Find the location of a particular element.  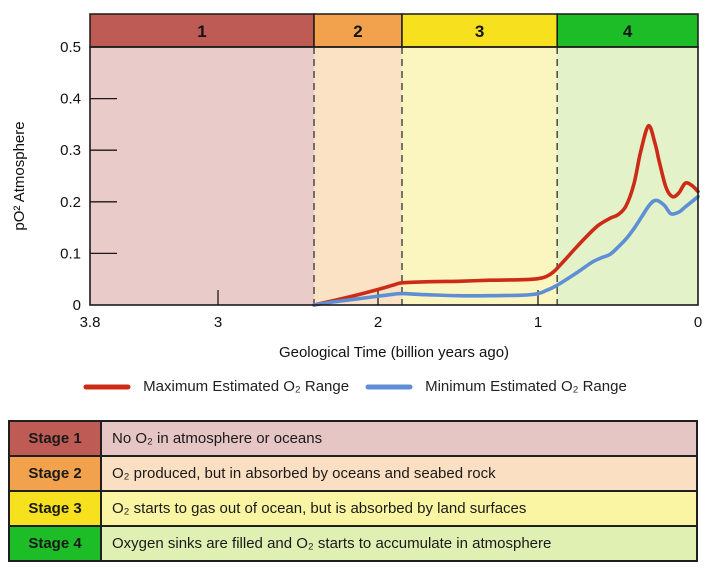

legend-item-max: Maximum Estimated O₂ Range is located at coordinates (216, 386).